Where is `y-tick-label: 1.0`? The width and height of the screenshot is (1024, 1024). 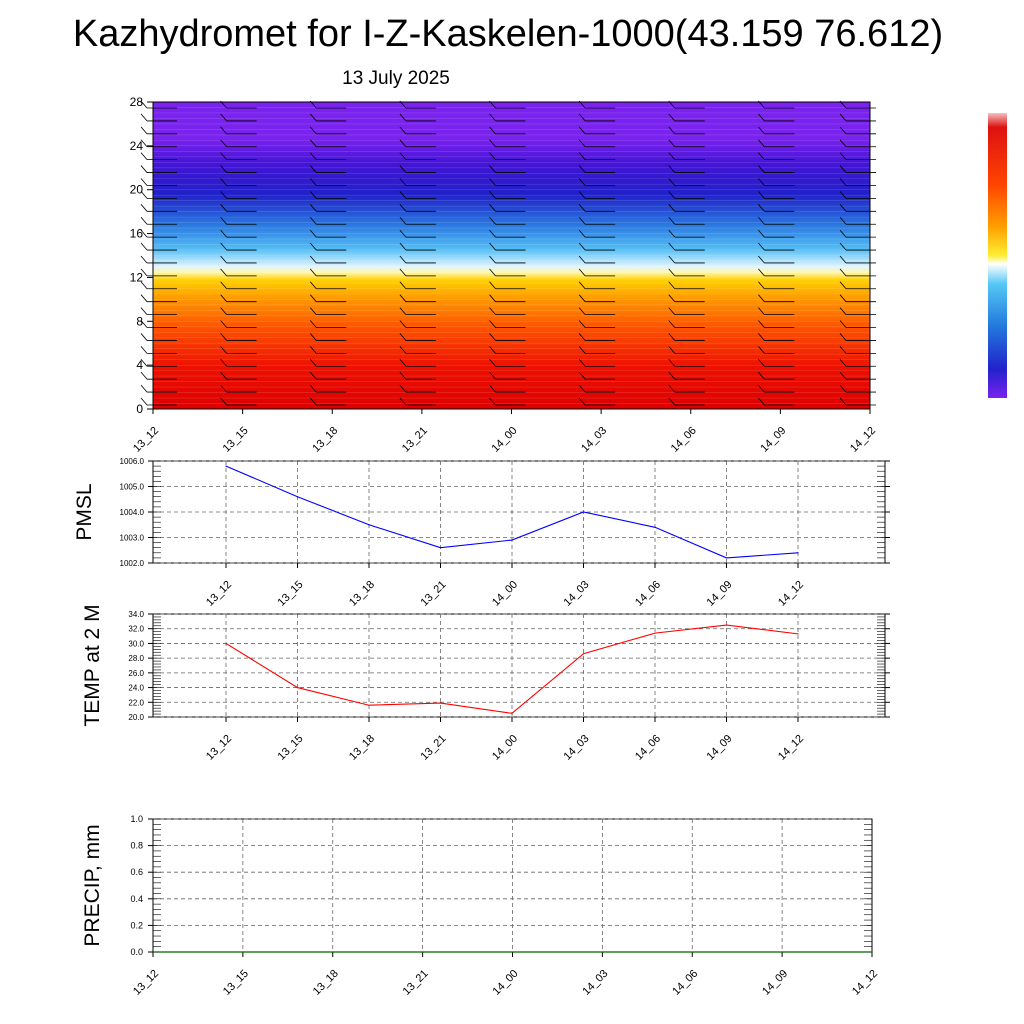
y-tick-label: 1.0 is located at coordinates (136, 819).